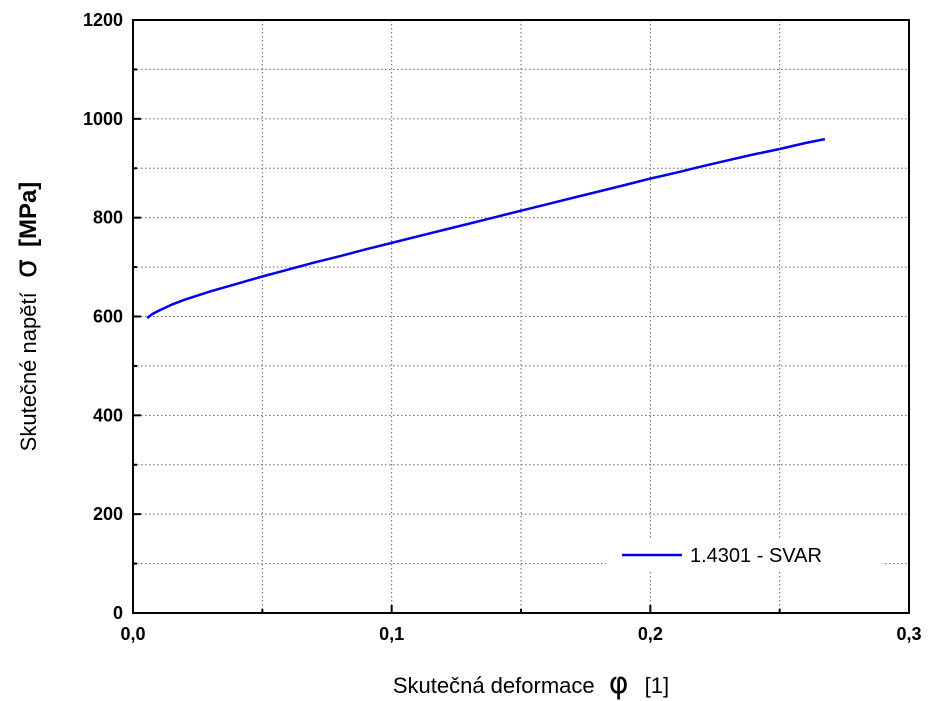 The height and width of the screenshot is (701, 931). What do you see at coordinates (28, 214) in the screenshot?
I see `y-axis-unit: [MPa]` at bounding box center [28, 214].